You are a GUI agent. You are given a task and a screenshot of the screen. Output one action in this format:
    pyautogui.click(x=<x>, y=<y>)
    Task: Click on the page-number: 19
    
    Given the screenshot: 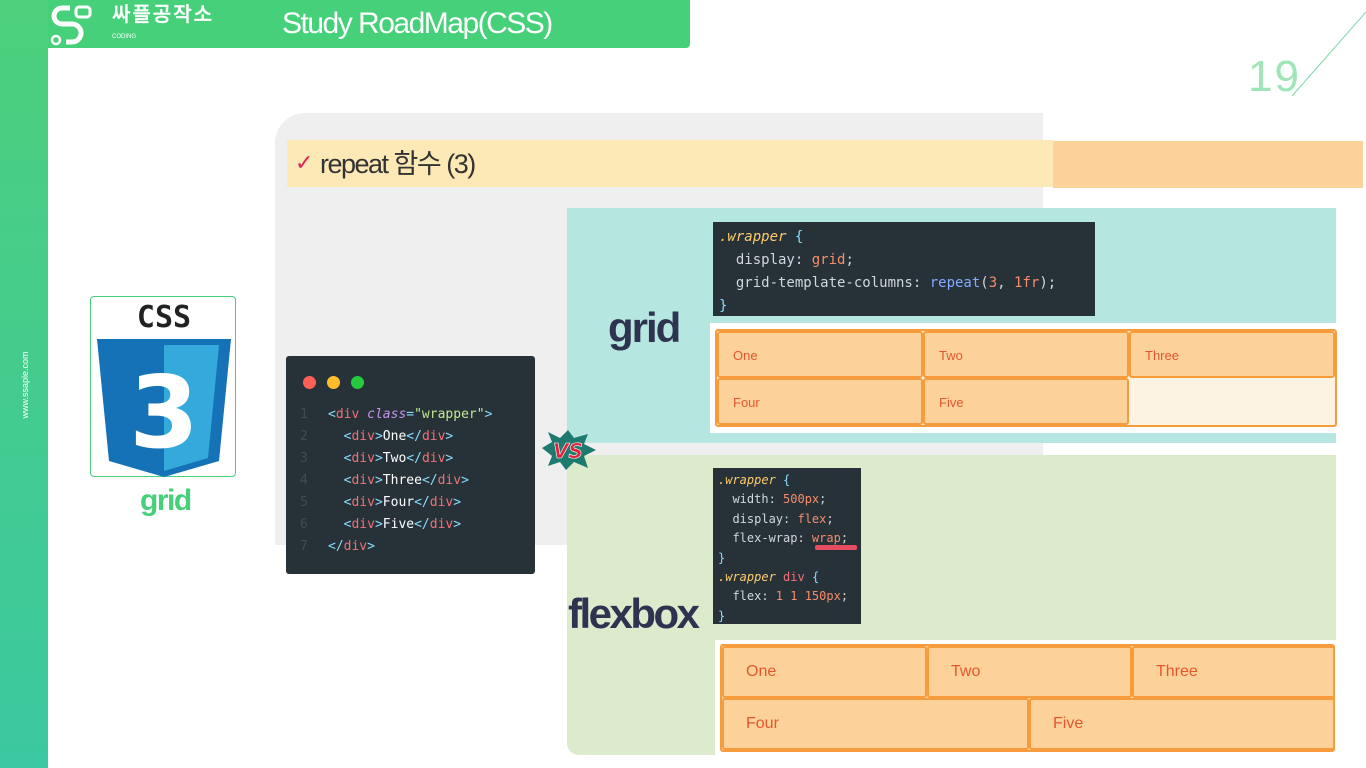 What is the action you would take?
    pyautogui.click(x=1274, y=76)
    